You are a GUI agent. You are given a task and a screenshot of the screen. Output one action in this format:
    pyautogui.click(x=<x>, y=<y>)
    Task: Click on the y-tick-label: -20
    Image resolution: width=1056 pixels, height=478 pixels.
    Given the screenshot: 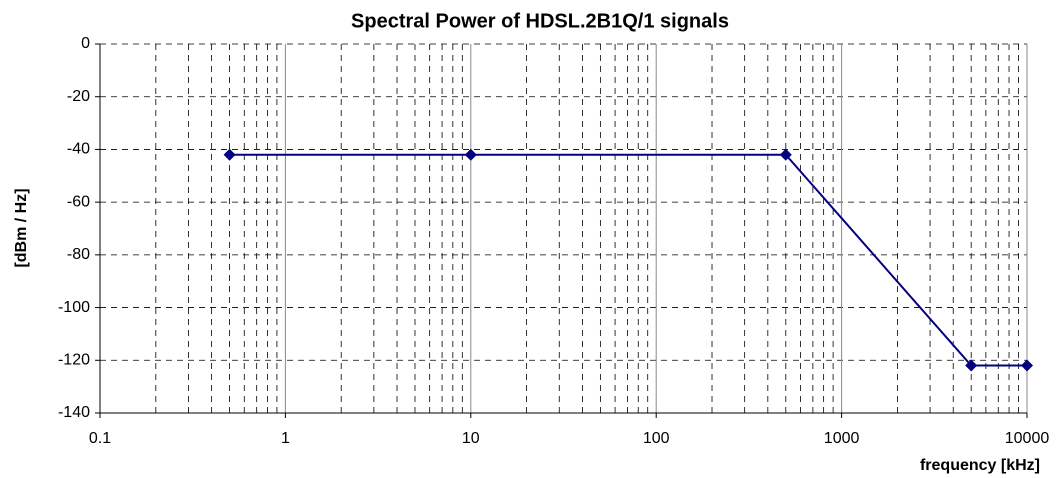 What is the action you would take?
    pyautogui.click(x=78, y=96)
    